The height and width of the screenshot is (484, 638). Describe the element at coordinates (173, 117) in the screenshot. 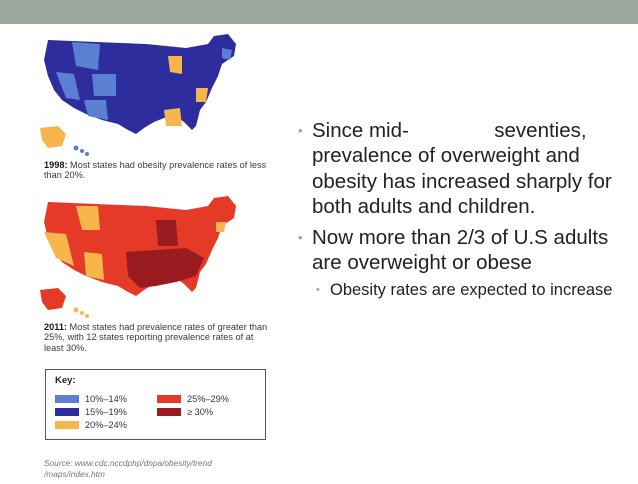

I see `map-1998-region-se1` at that location.